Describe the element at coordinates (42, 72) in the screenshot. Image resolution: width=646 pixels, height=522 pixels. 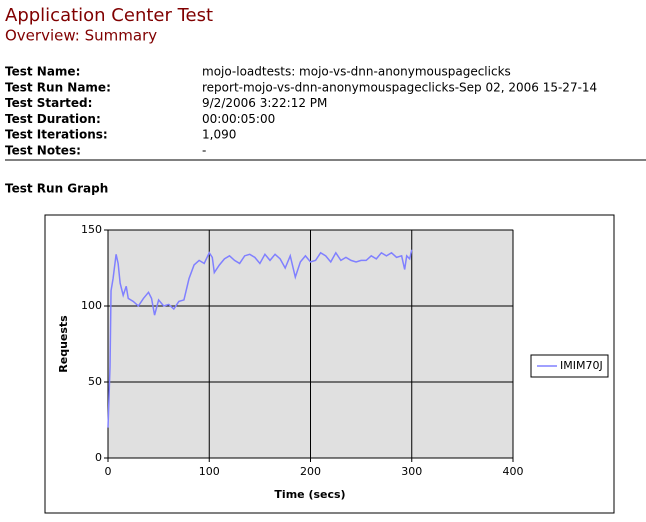
I see `field-label: Test Name:` at that location.